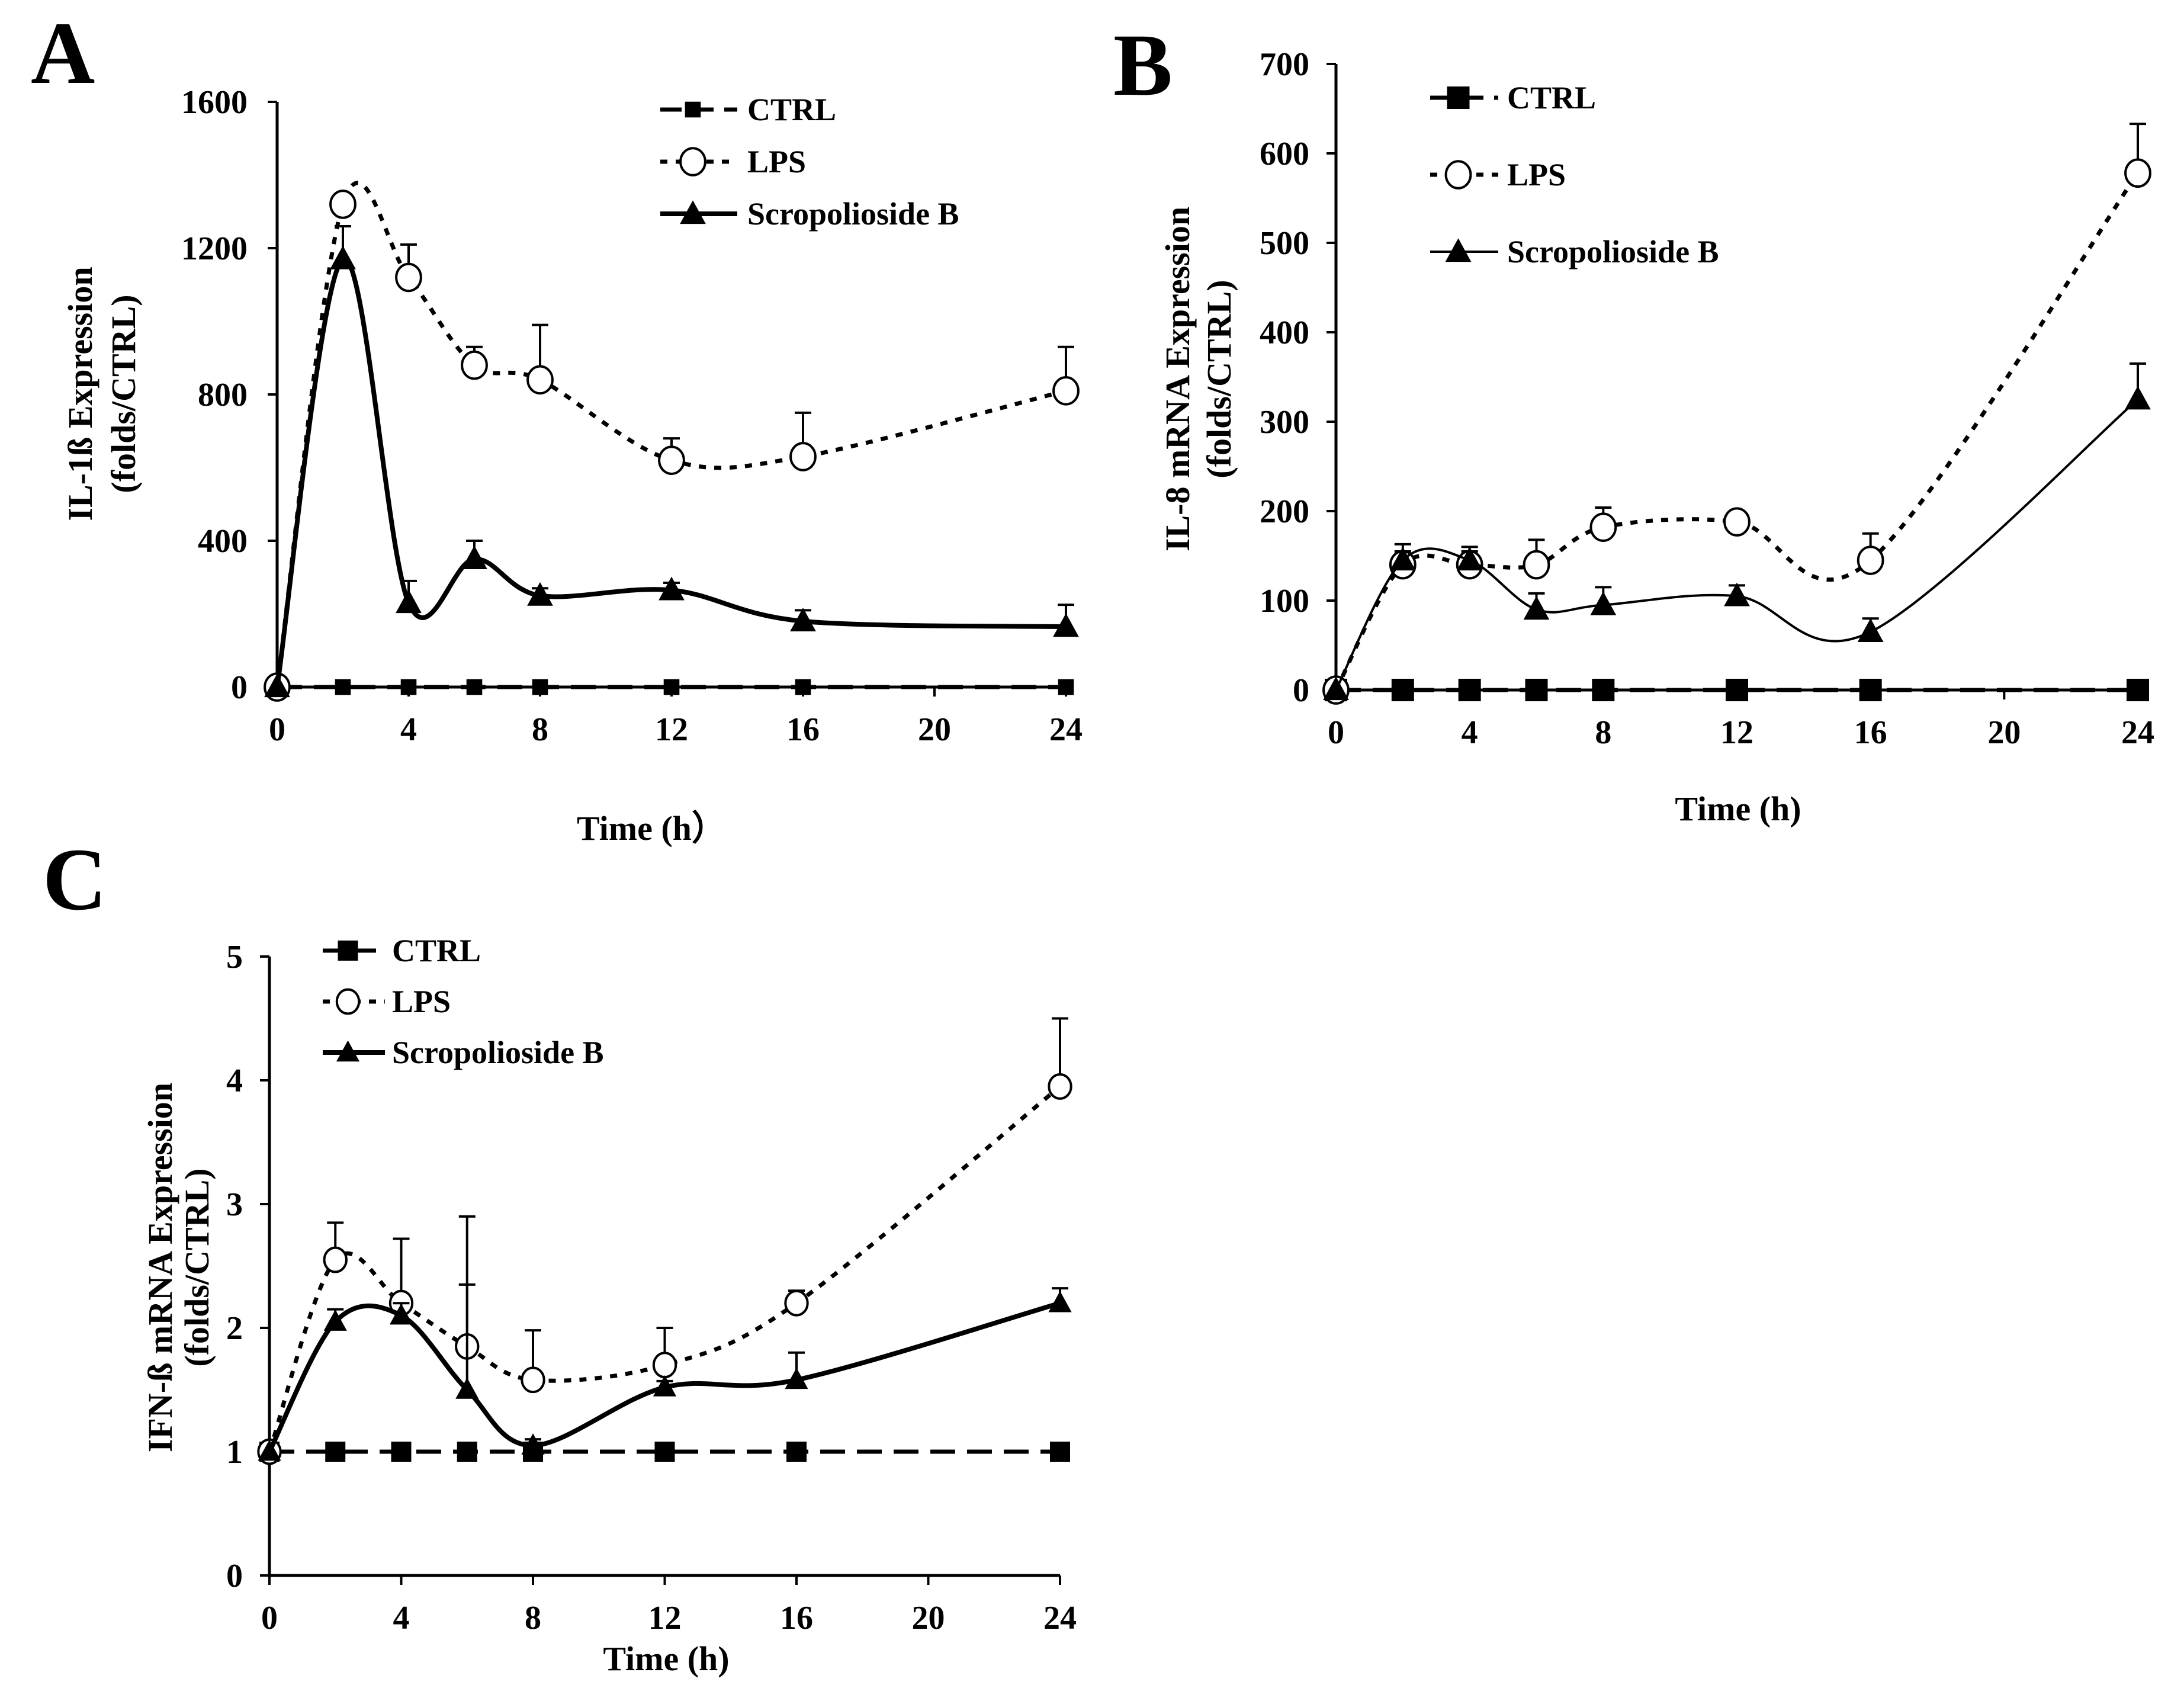  Describe the element at coordinates (1284, 422) in the screenshot. I see `y-tick-label: 300` at that location.